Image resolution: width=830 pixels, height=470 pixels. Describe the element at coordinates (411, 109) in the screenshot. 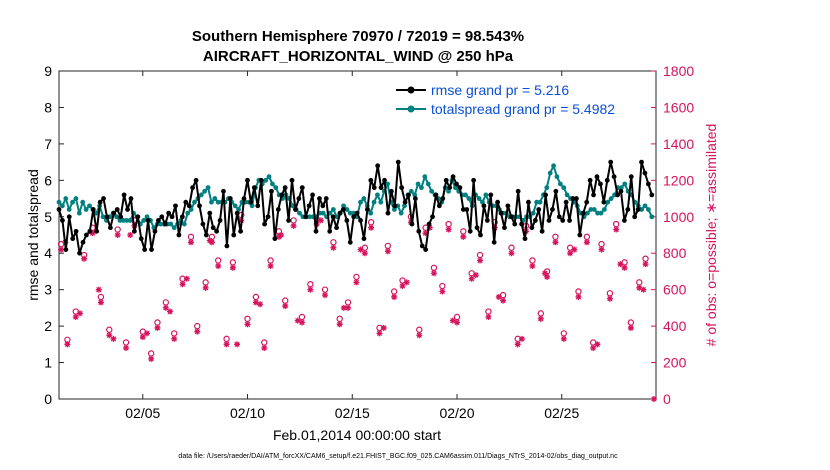

I see `legend-spread-marker` at that location.